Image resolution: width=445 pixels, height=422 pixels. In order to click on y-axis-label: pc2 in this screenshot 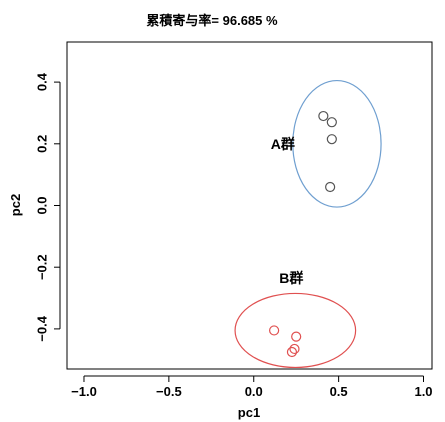, I will do `click(15, 205)`.